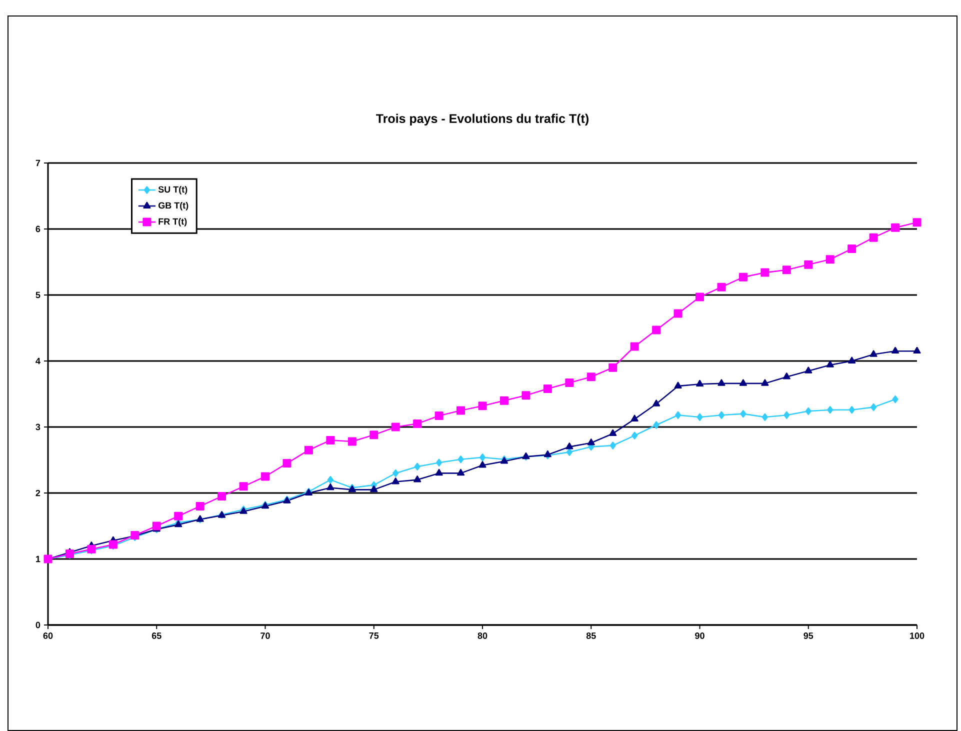  I want to click on x-tick-label: 75, so click(374, 635).